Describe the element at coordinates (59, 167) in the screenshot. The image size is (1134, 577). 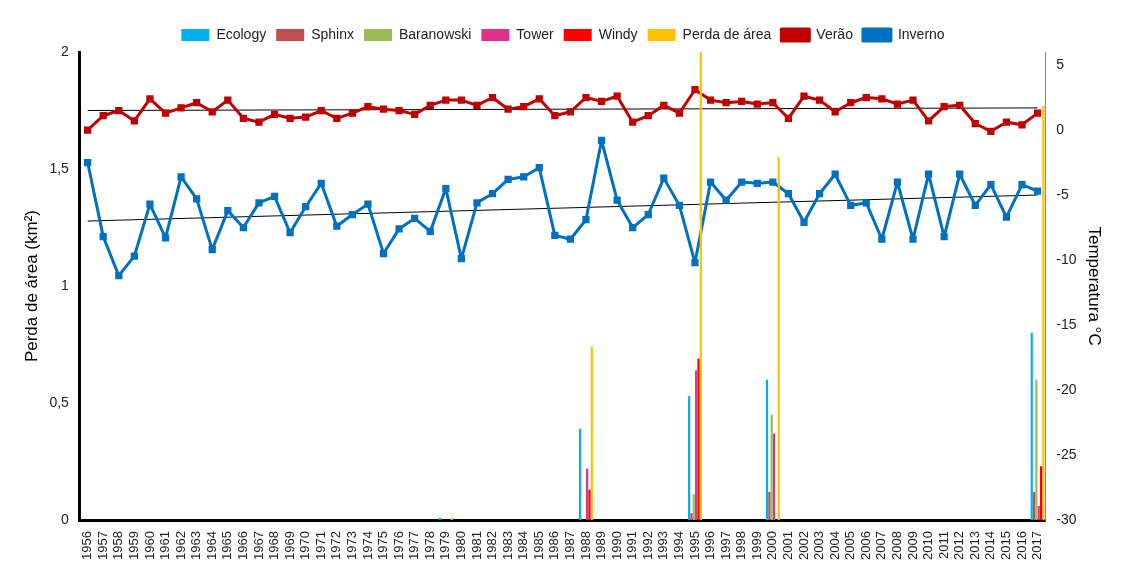
I see `y-tick-label: 1,5` at that location.